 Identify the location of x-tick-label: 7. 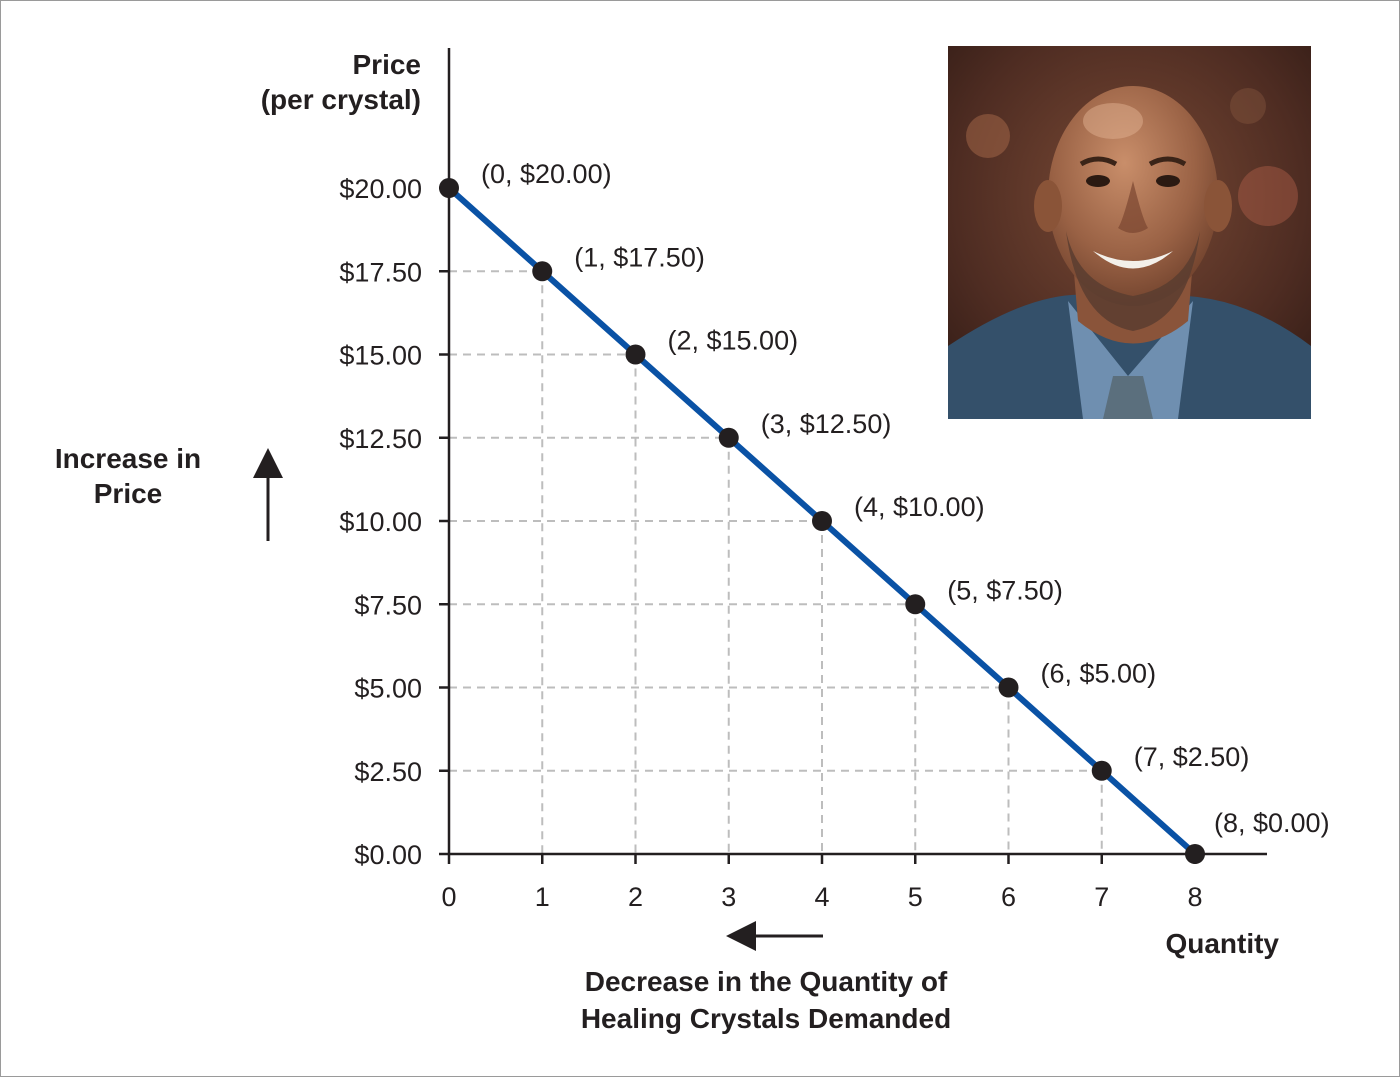
(1101, 897).